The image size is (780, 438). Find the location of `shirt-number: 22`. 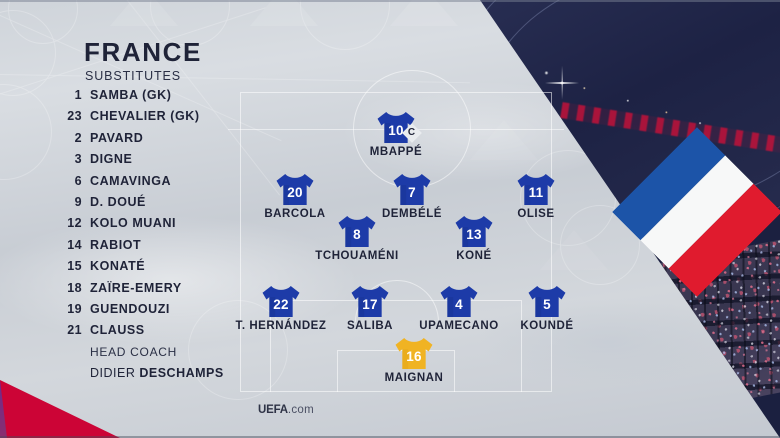

shirt-number: 22 is located at coordinates (281, 304).